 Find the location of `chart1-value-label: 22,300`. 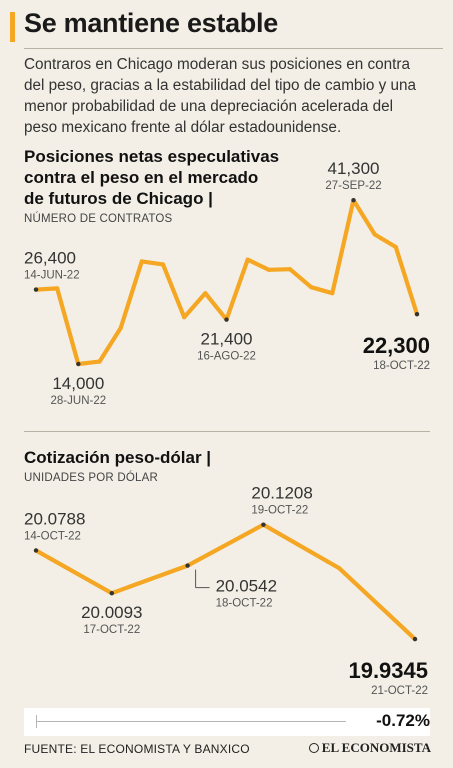

chart1-value-label: 22,300 is located at coordinates (396, 345).